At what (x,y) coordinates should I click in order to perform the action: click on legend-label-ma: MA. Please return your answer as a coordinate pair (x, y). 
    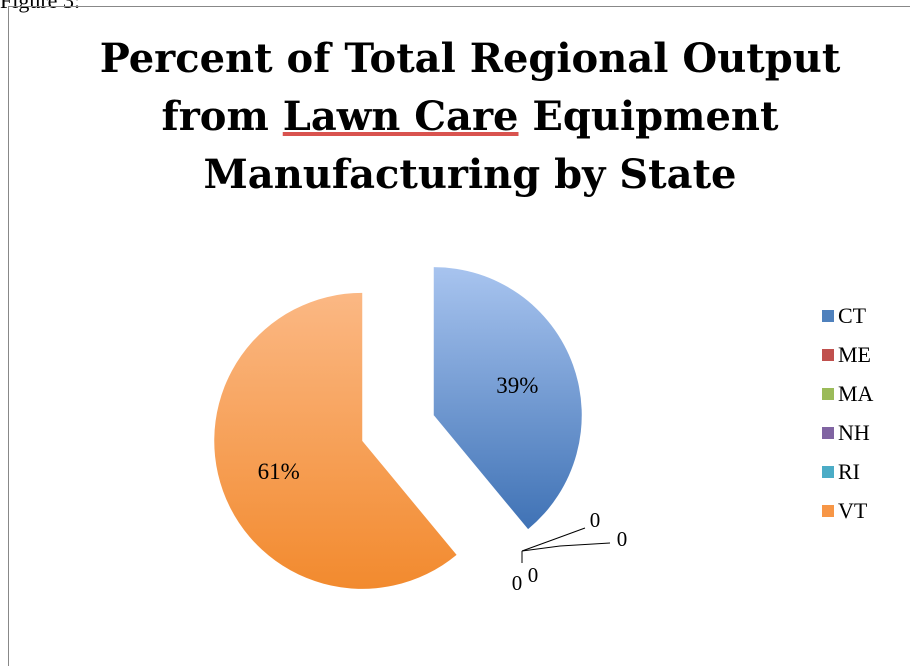
    Looking at the image, I should click on (856, 393).